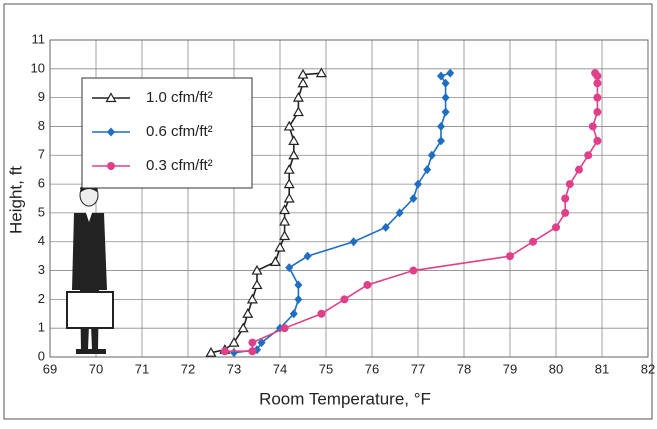  I want to click on y-tick-label: 10, so click(38, 67).